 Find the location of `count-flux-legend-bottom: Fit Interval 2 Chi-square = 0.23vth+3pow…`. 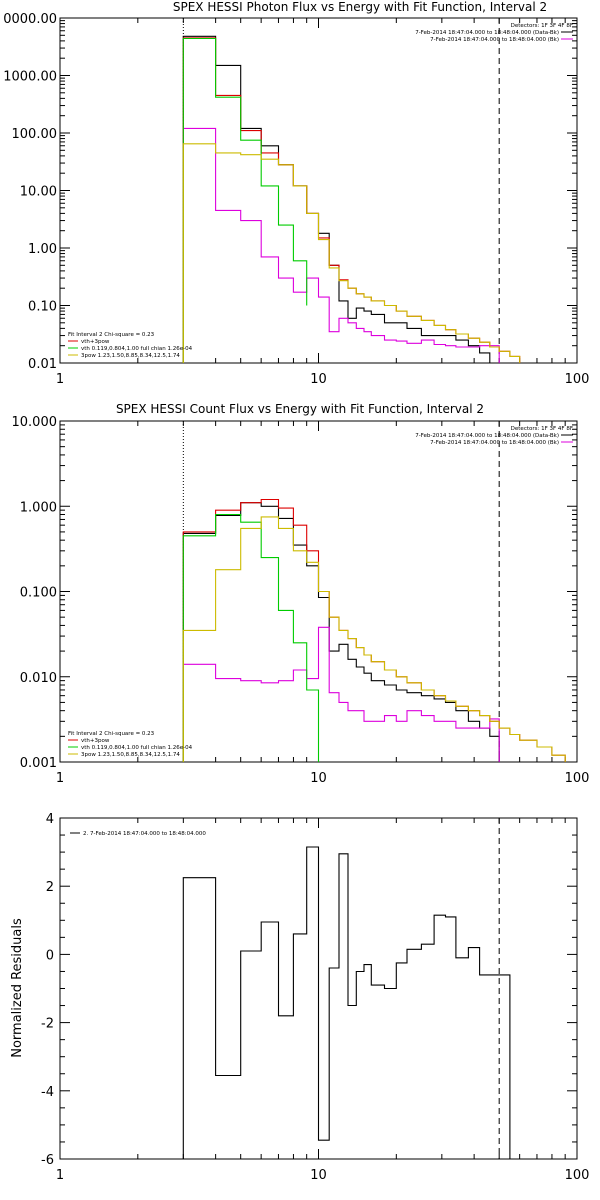

count-flux-legend-bottom: Fit Interval 2 Chi-square = 0.23vth+3pow… is located at coordinates (130, 744).